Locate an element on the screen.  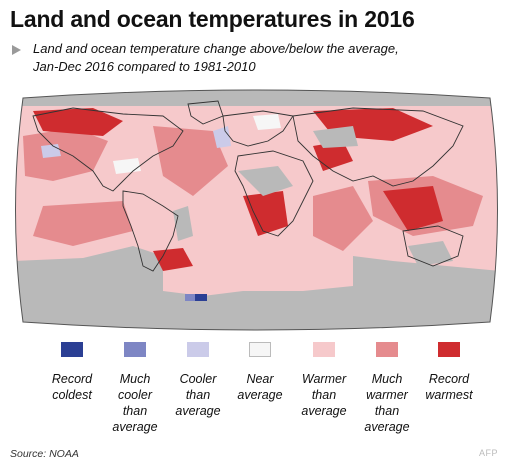
legend-label: Record warmest is located at coordinates (449, 387).